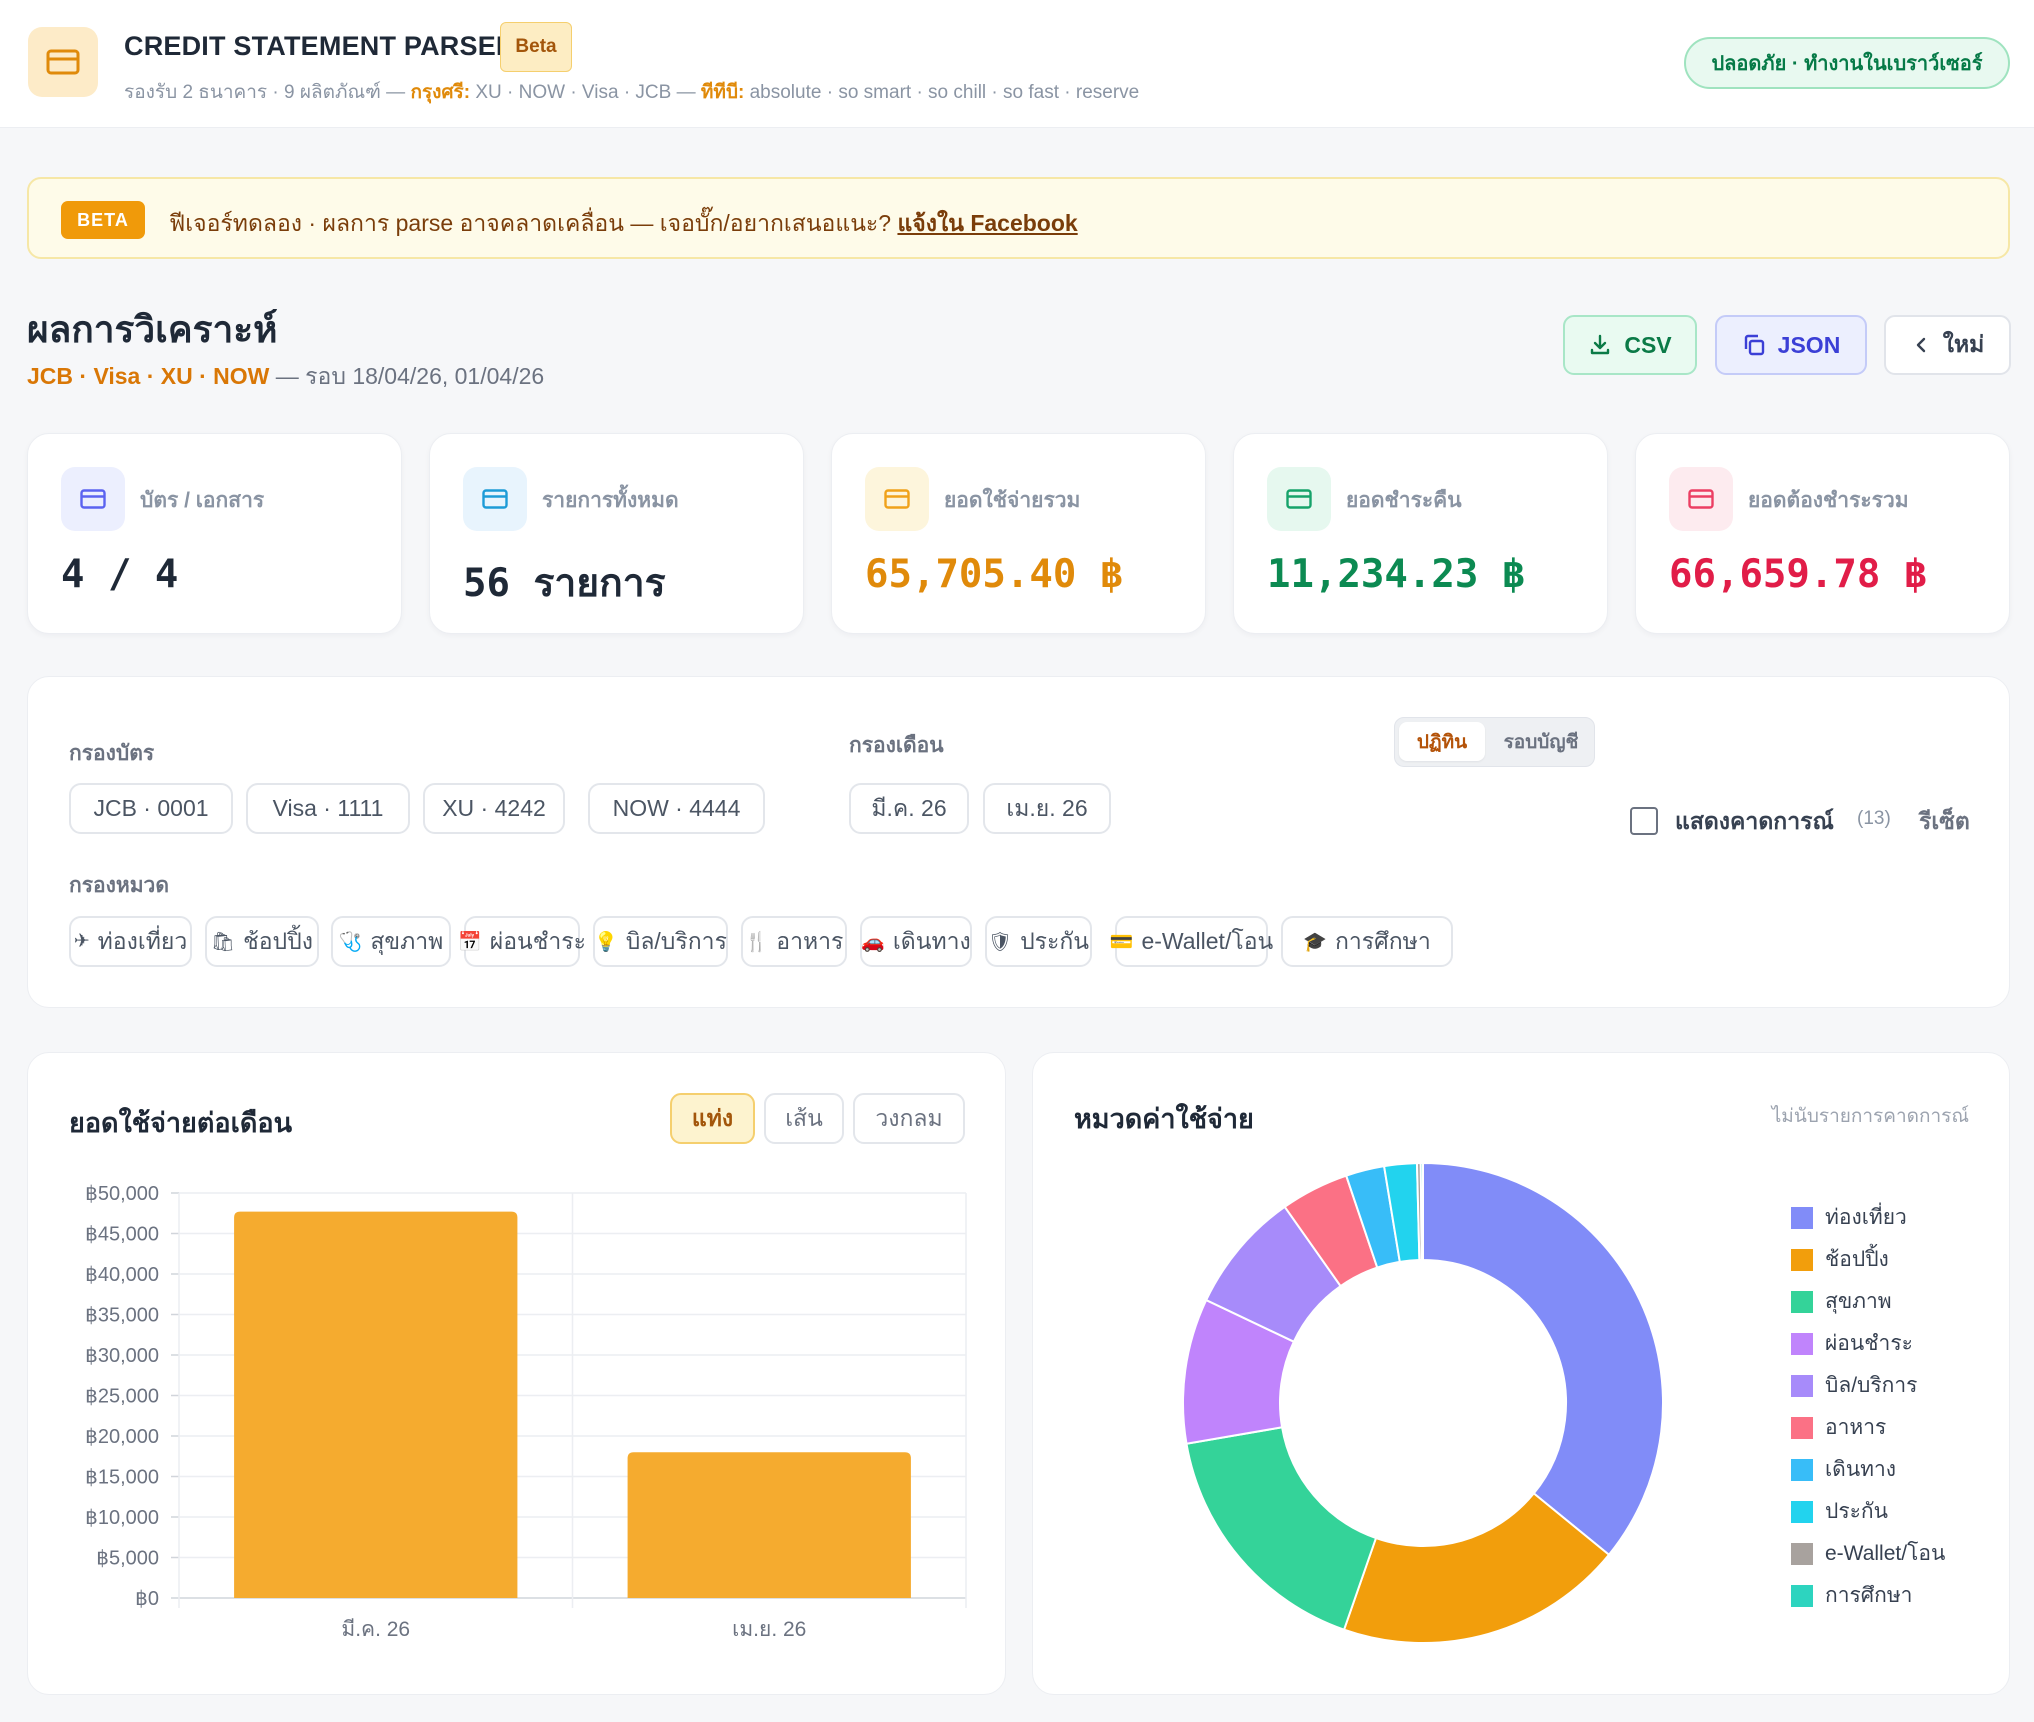 This screenshot has width=2034, height=1722. Describe the element at coordinates (122, 1397) in the screenshot. I see `y-tick-label: ฿25,000` at that location.